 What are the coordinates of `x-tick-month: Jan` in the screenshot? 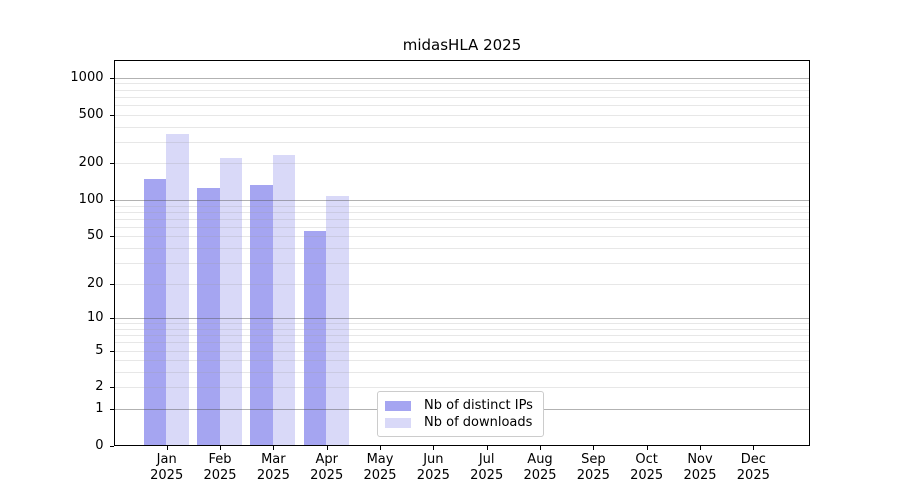 It's located at (166, 459).